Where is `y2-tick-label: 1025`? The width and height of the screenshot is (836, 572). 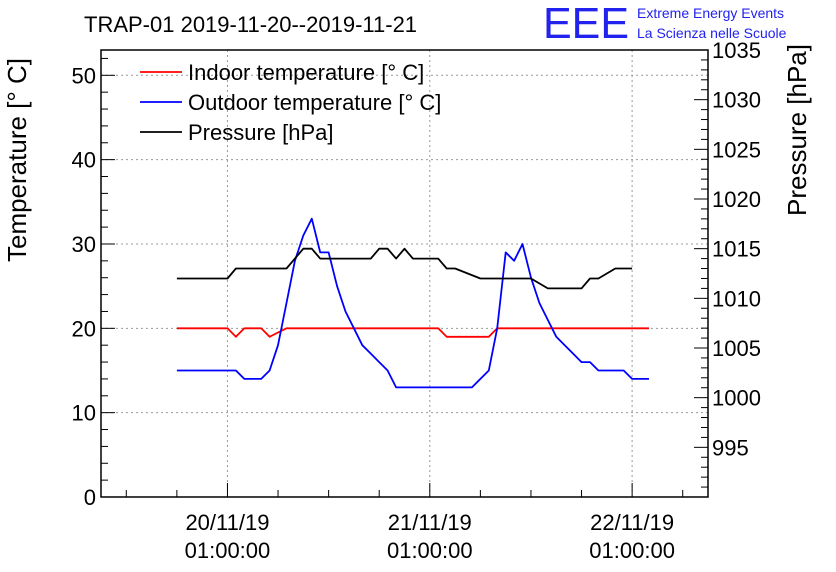 y2-tick-label: 1025 is located at coordinates (736, 149).